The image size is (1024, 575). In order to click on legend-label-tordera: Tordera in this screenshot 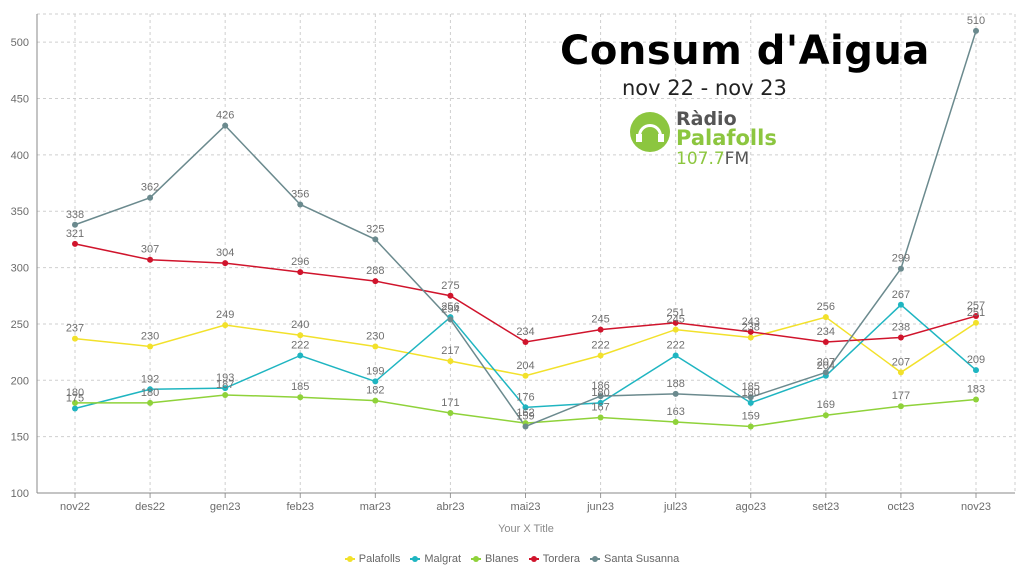, I will do `click(561, 559)`.